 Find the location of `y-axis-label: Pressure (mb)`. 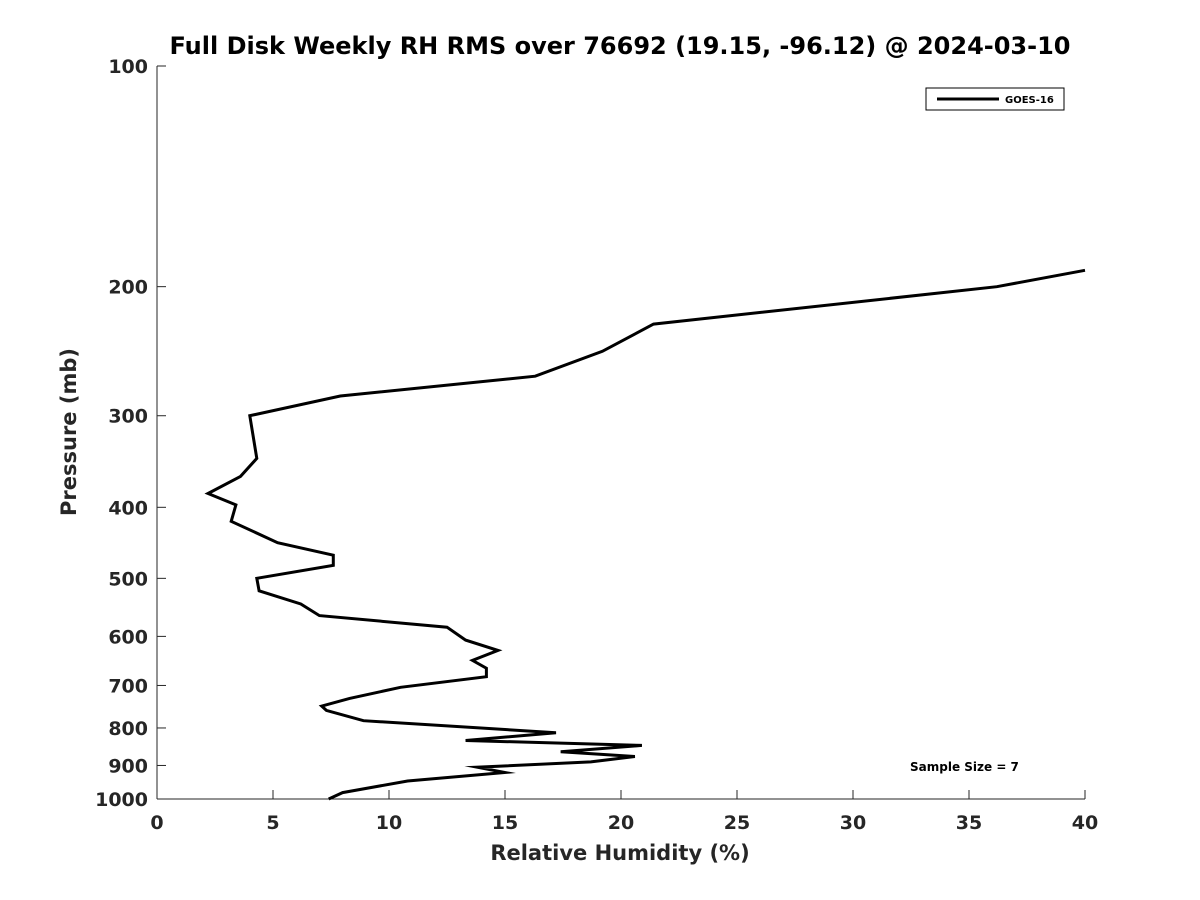

y-axis-label: Pressure (mb) is located at coordinates (69, 432).